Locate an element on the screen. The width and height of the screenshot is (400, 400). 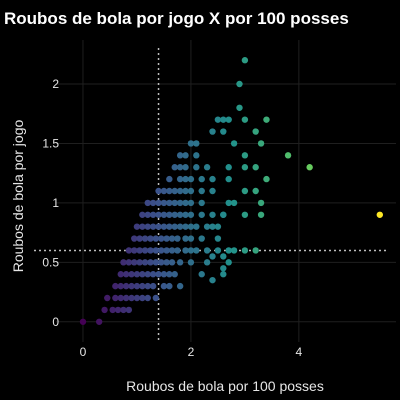
y-tick-label: 1.5 is located at coordinates (50, 143).